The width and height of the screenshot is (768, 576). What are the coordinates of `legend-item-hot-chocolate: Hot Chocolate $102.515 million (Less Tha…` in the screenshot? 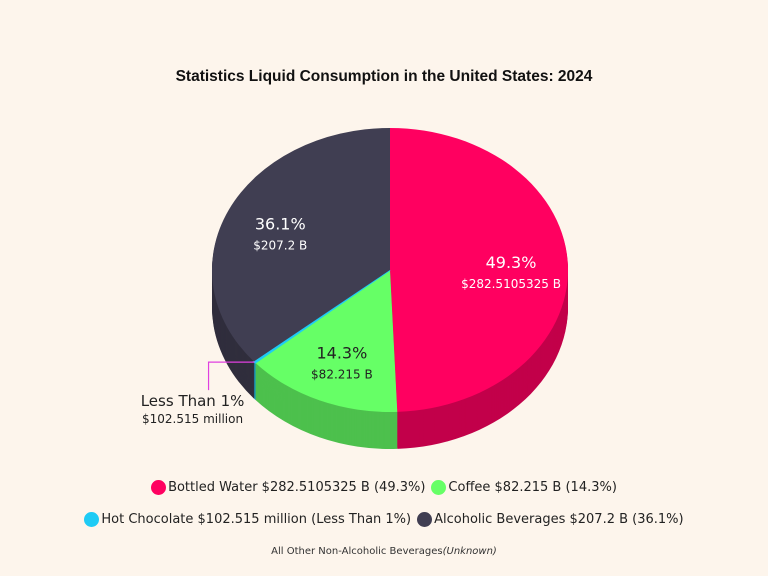 It's located at (247, 519).